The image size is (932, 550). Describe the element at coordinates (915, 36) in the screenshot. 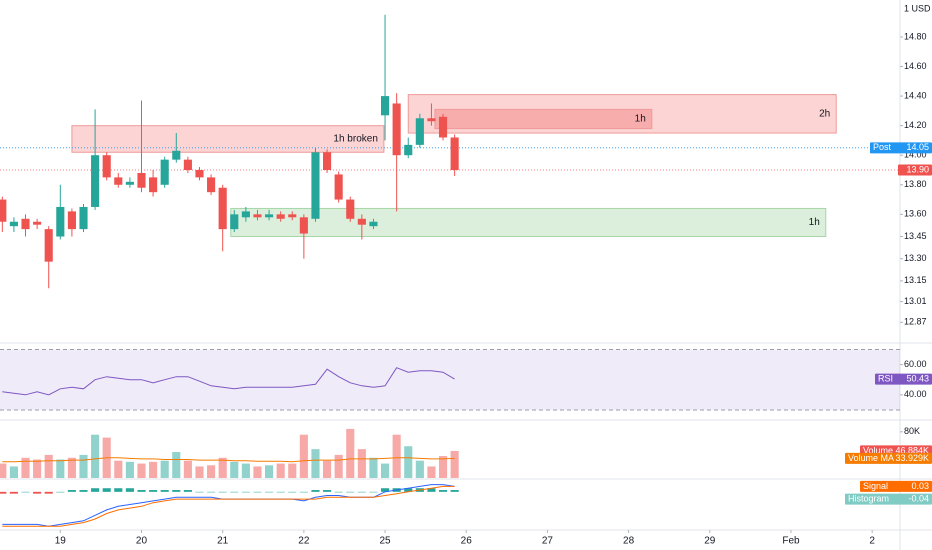

I see `y-tick-label: 14.80` at that location.